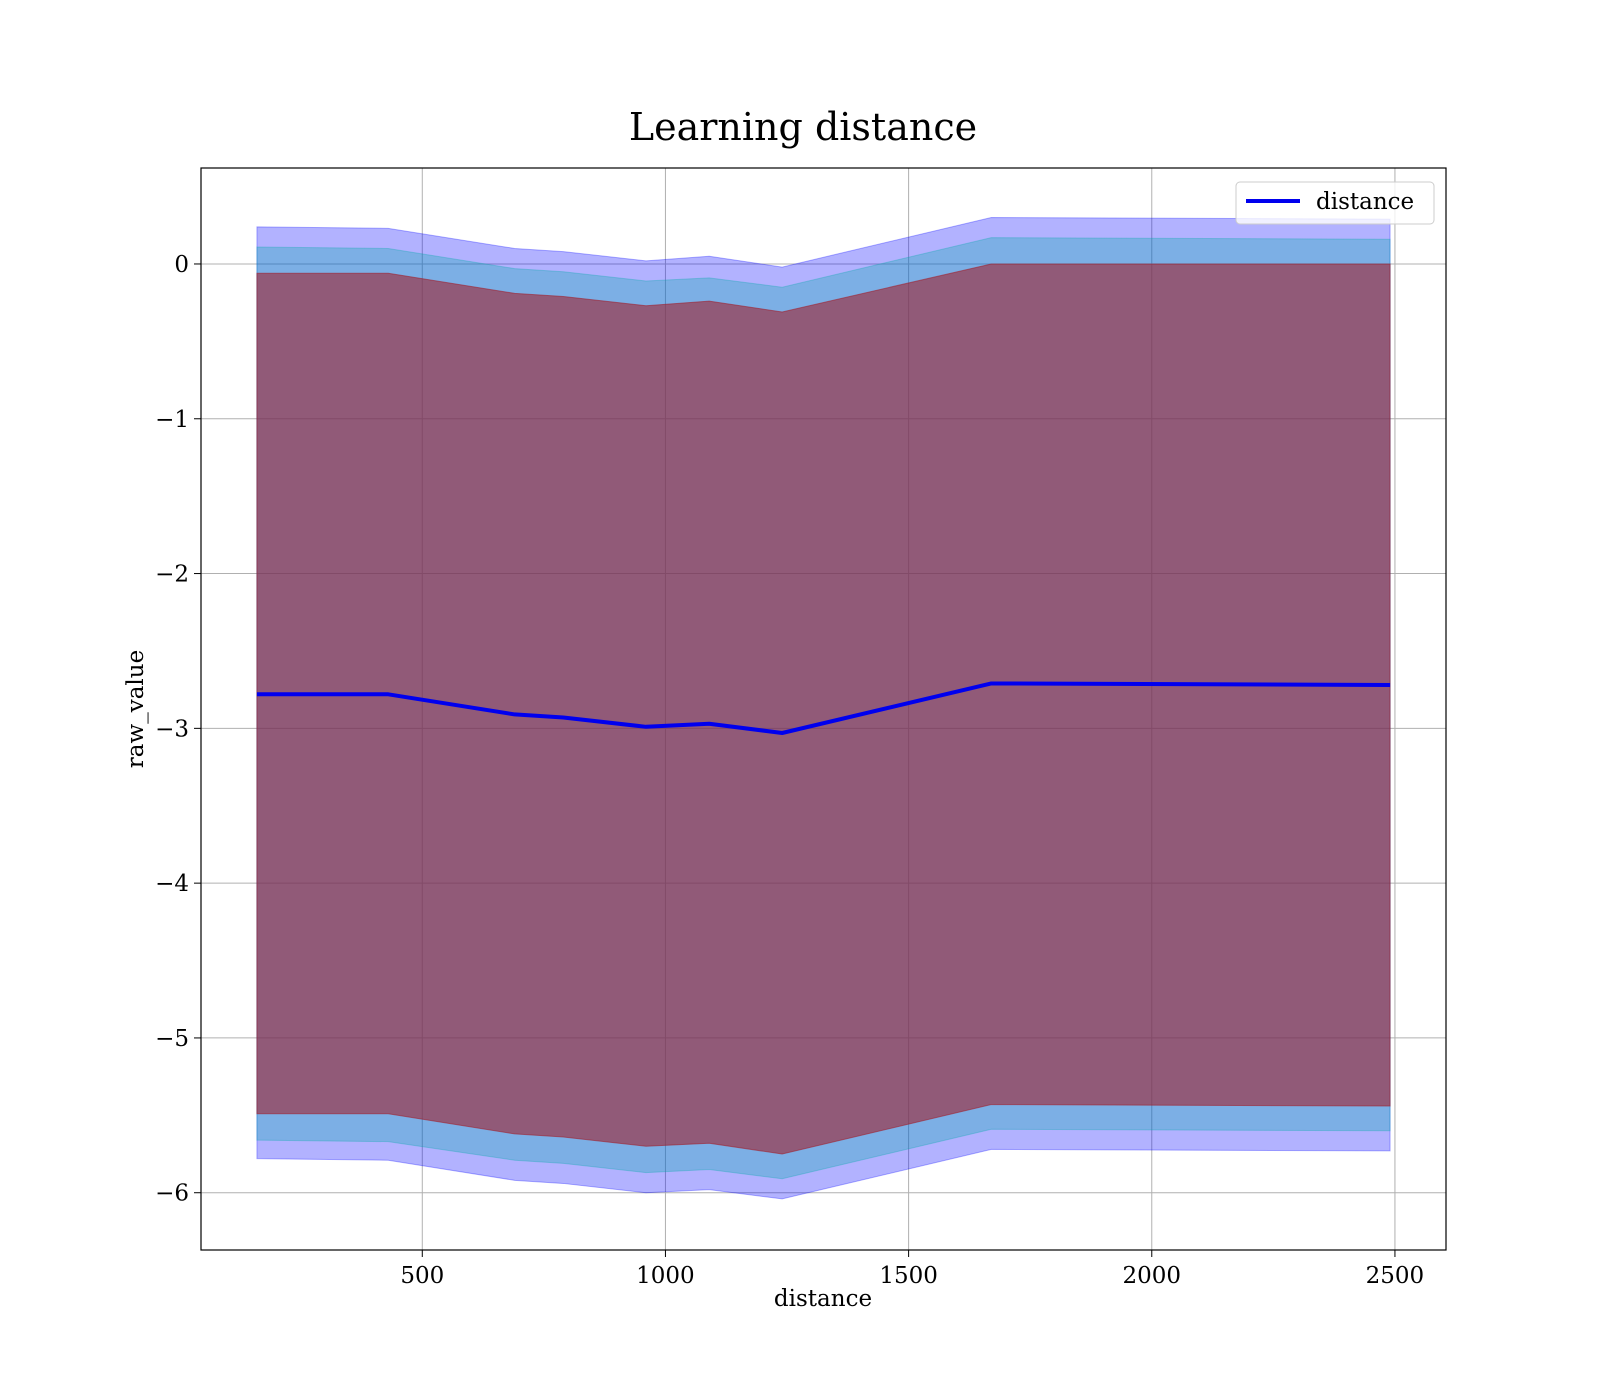 This screenshot has width=1600, height=1400. What do you see at coordinates (172, 729) in the screenshot?
I see `y-tick-label: −3` at bounding box center [172, 729].